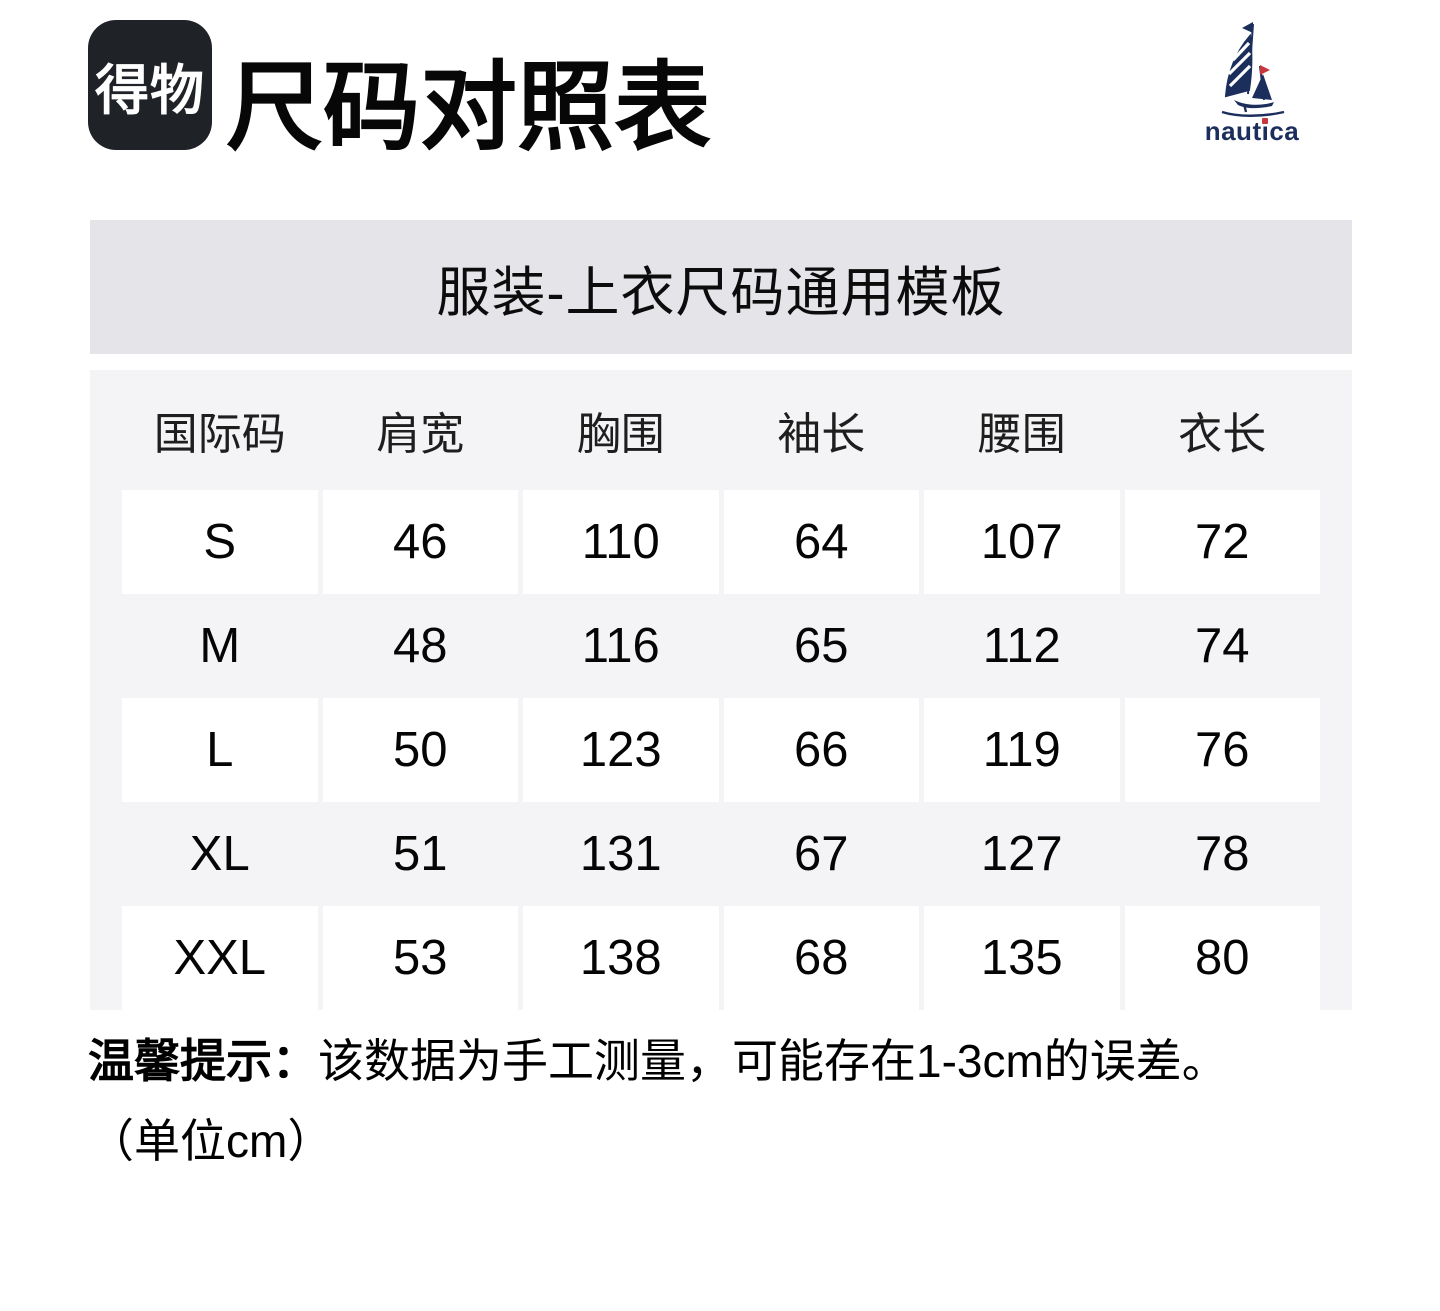  I want to click on value-cell: 66, so click(821, 750).